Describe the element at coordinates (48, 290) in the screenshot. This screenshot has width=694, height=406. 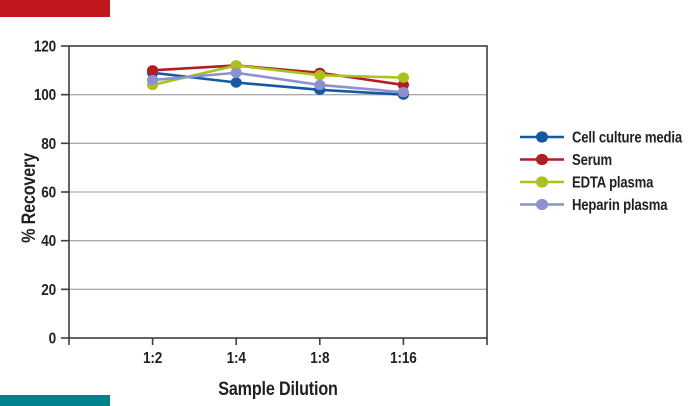
I see `y-tick-label: 20` at that location.